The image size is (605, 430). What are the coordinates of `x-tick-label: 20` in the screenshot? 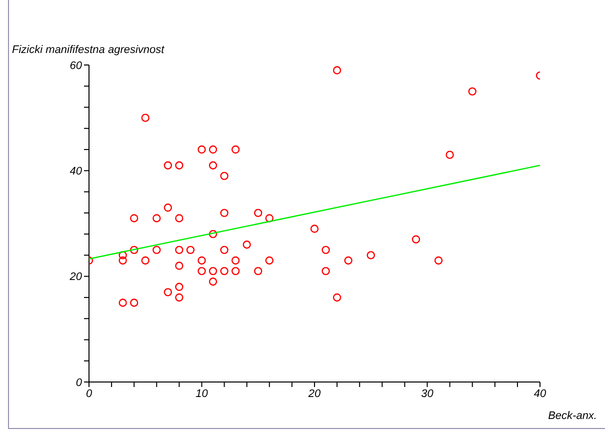 It's located at (314, 394).